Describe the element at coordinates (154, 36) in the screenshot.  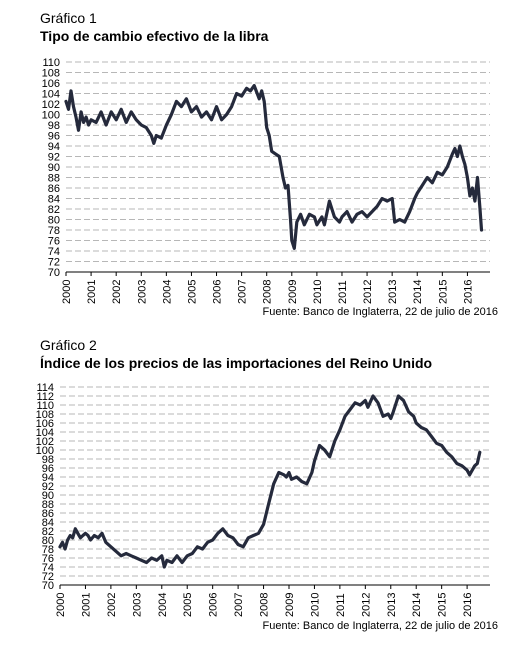
I see `chart-title: Tipo de cambio efectivo de la libra` at that location.